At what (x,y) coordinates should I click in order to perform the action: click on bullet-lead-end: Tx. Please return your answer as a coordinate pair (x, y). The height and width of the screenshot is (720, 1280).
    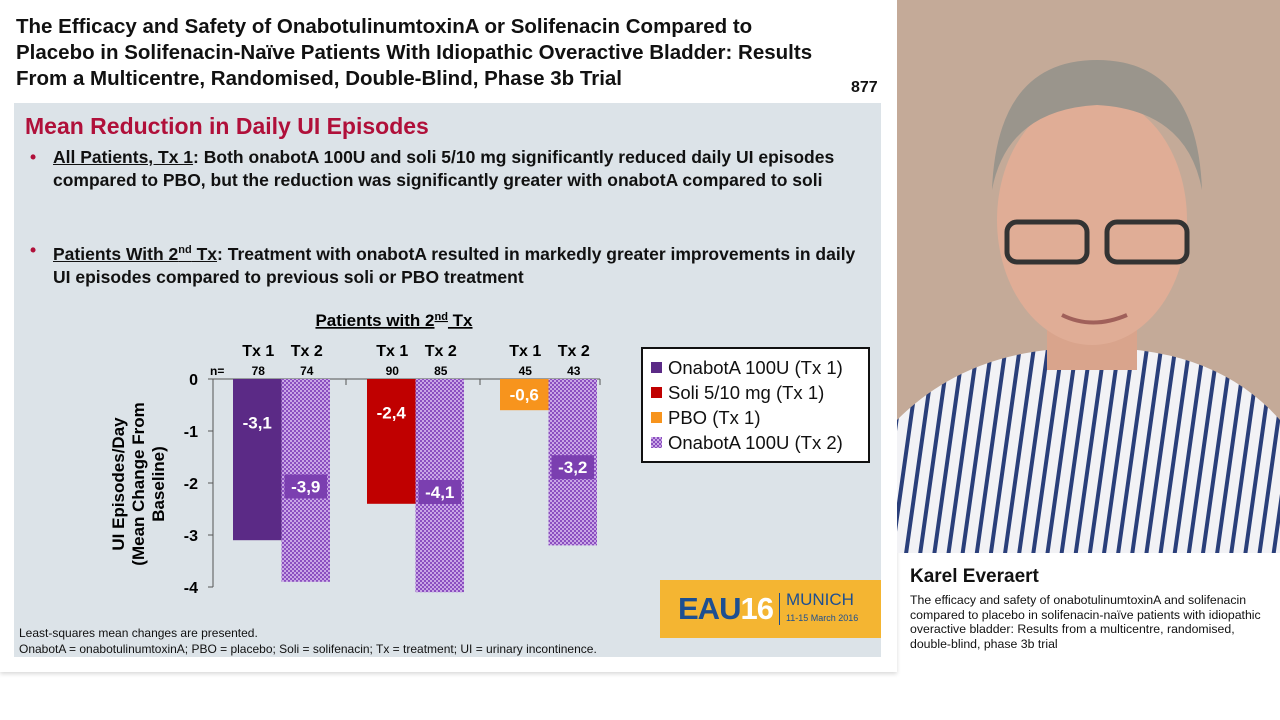
    Looking at the image, I should click on (204, 253).